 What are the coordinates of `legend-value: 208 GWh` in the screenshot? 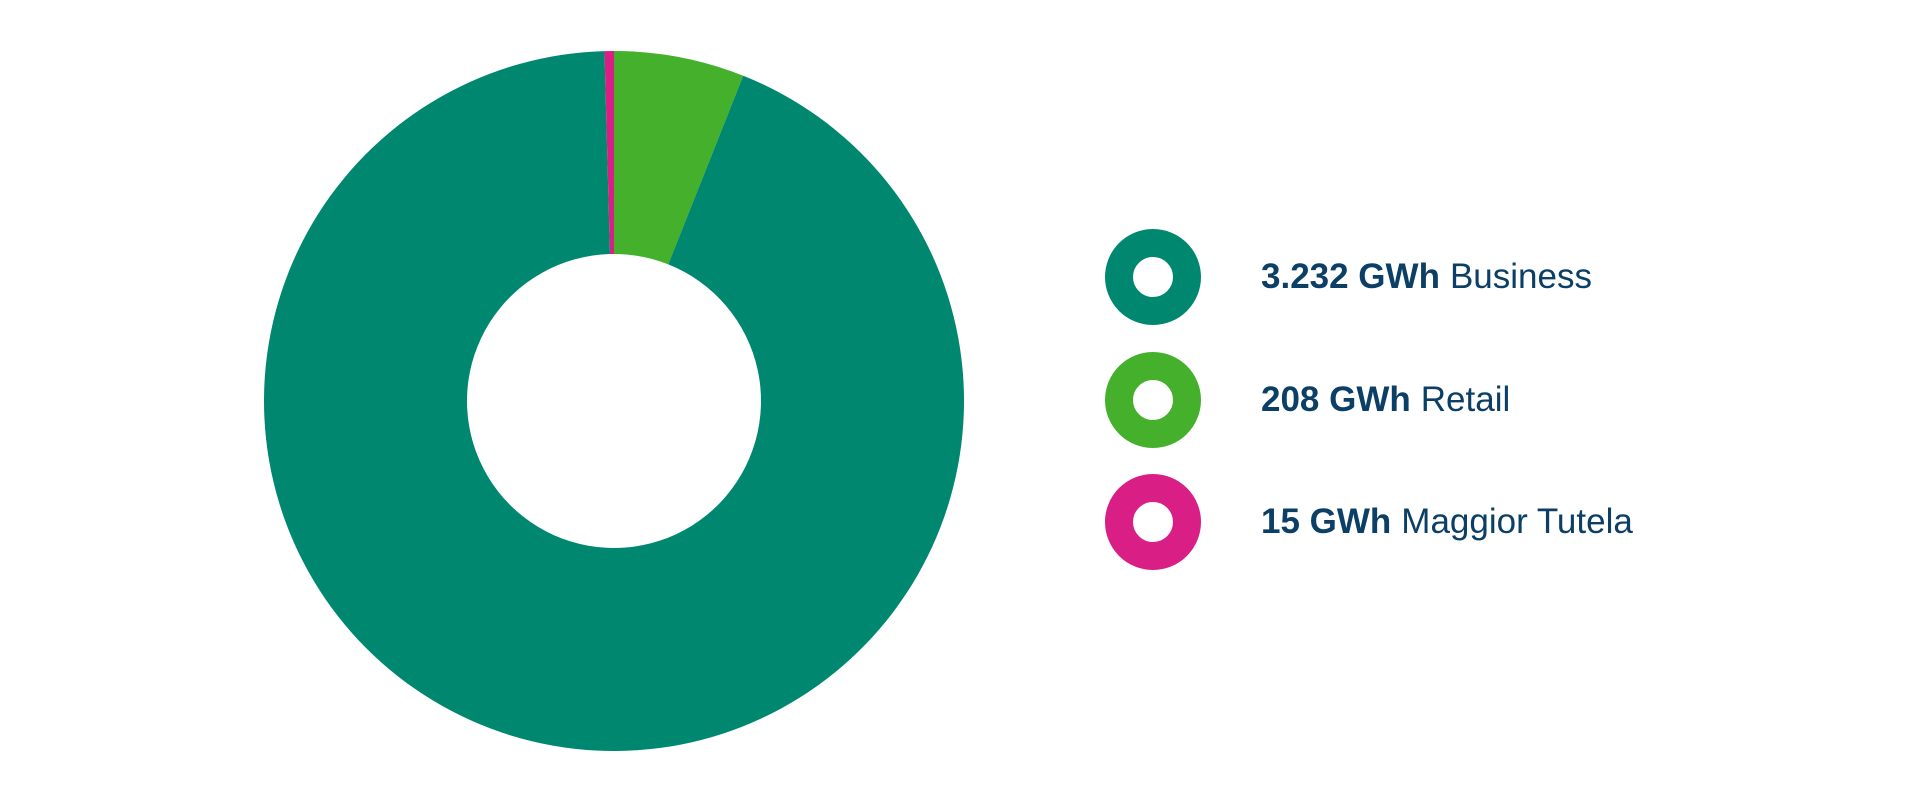 It's located at (1336, 399).